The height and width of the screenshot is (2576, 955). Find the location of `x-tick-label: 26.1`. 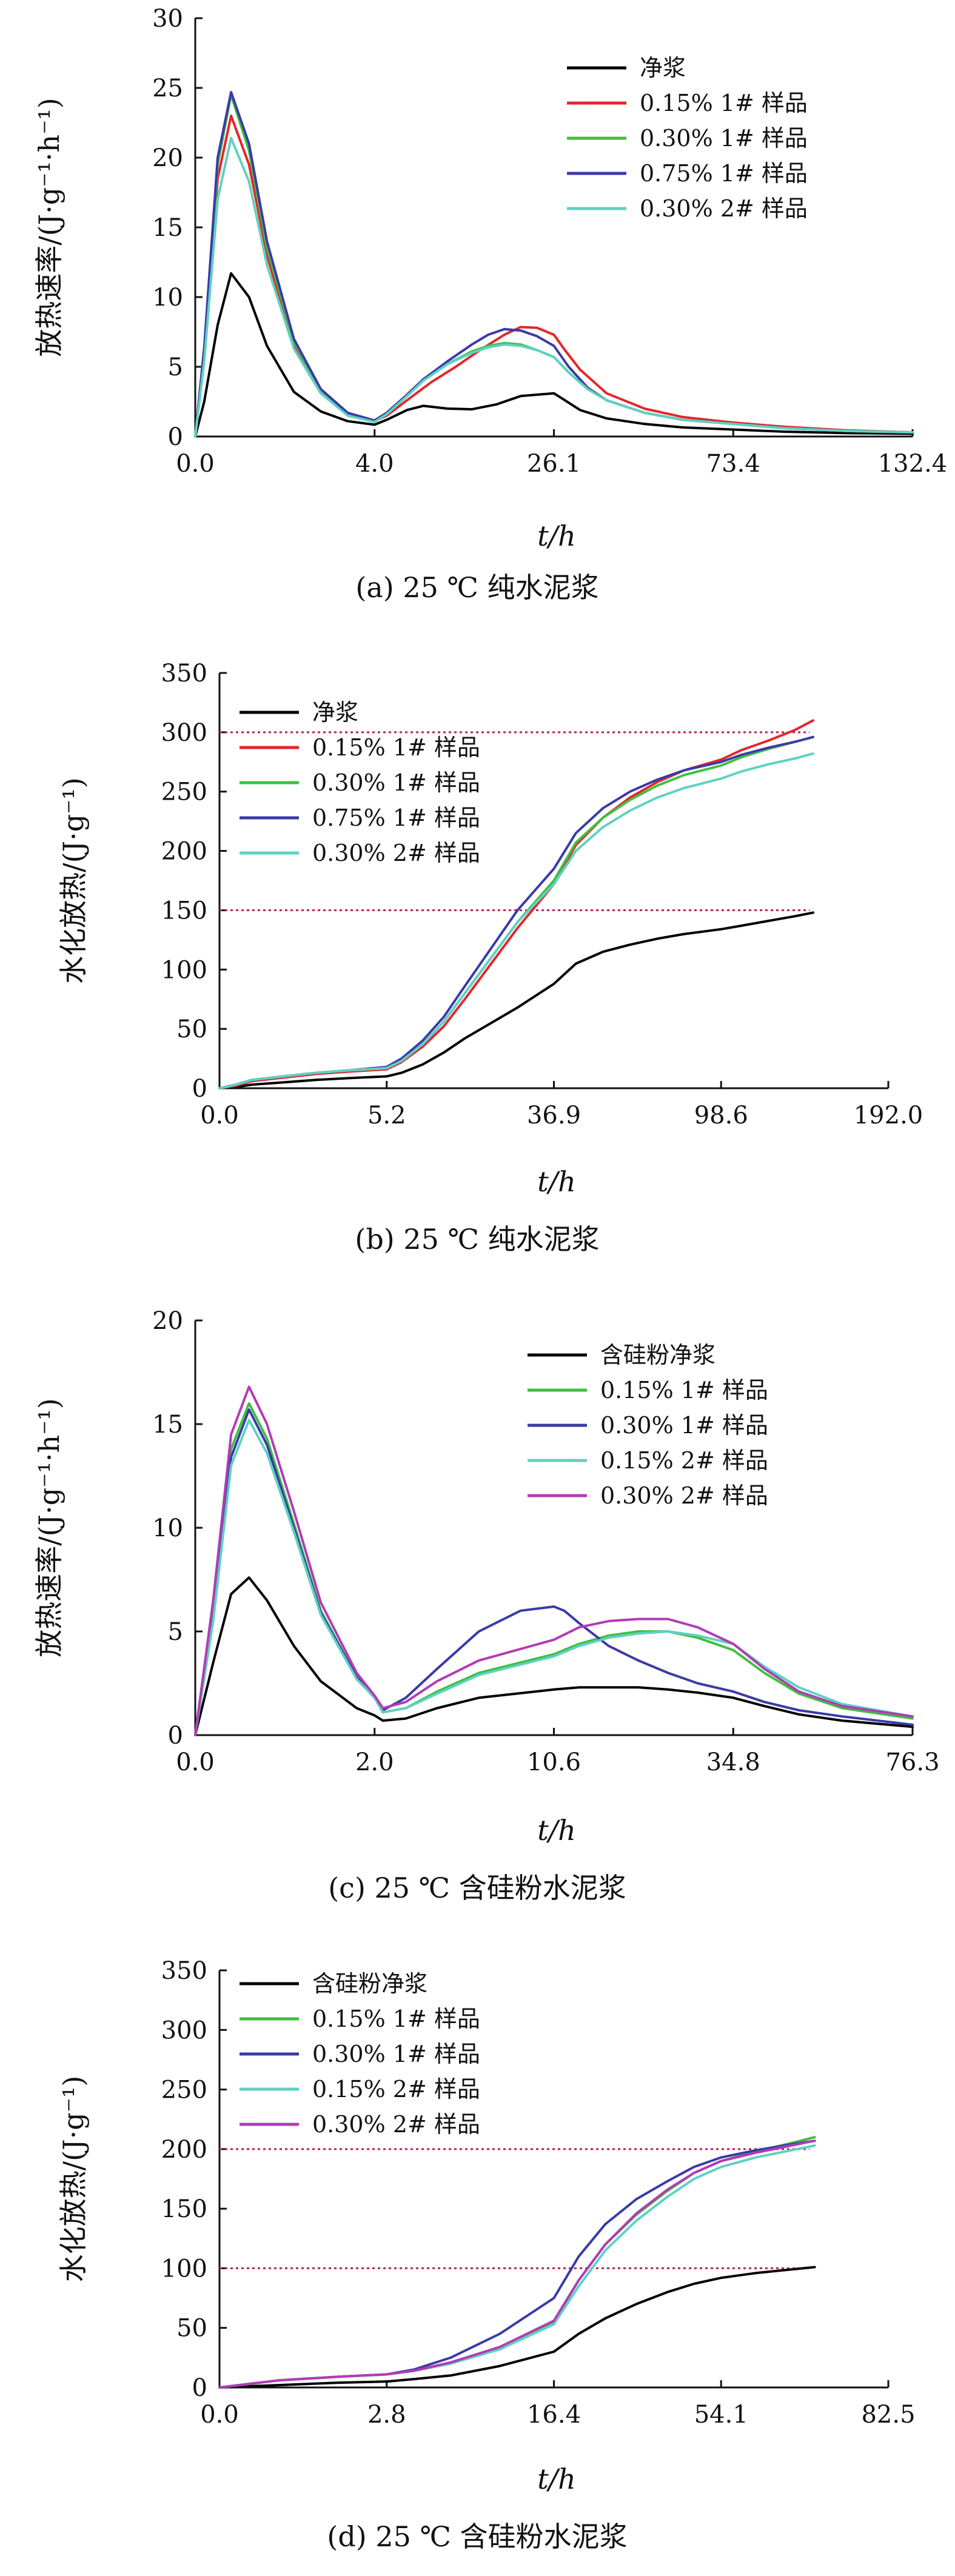

x-tick-label: 26.1 is located at coordinates (554, 464).